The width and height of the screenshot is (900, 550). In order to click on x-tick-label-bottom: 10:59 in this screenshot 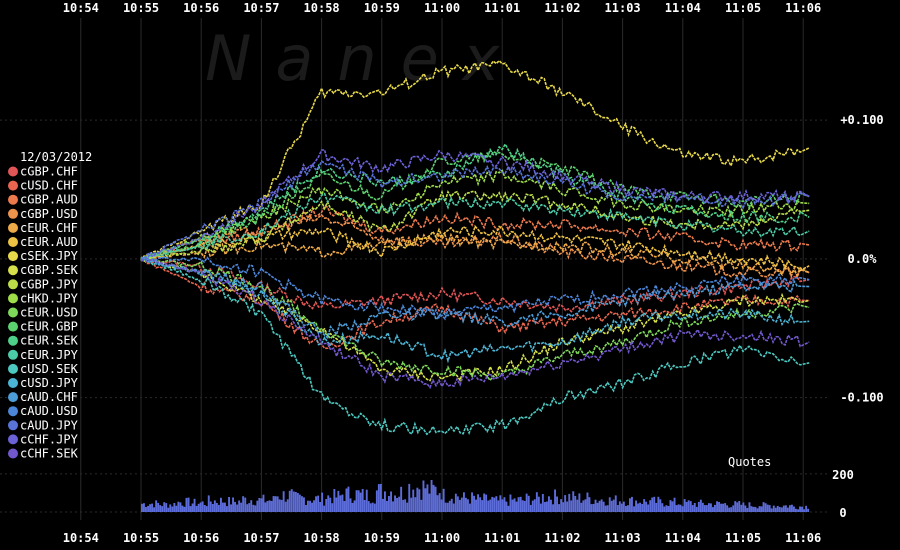, I will do `click(382, 538)`.